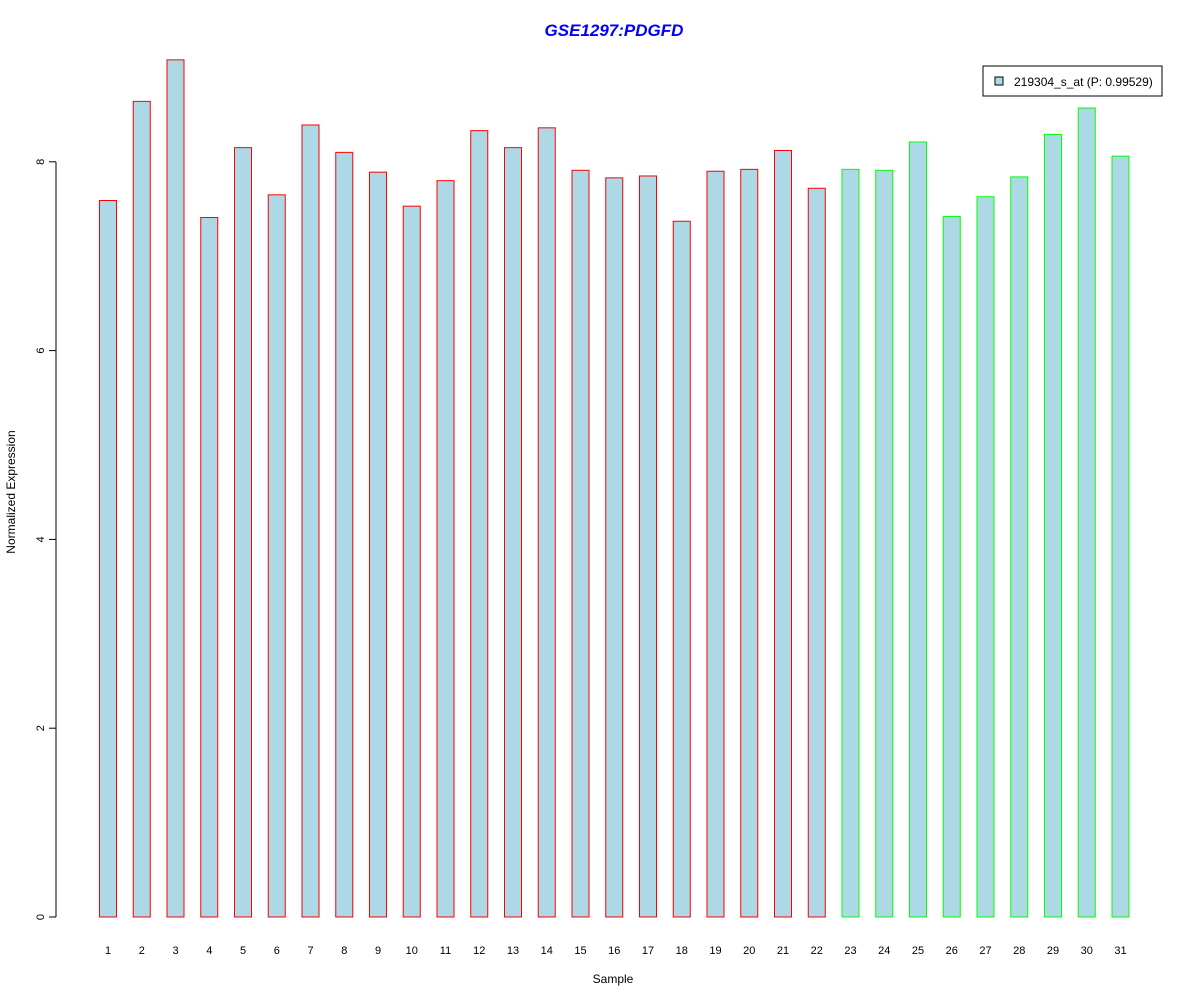 The width and height of the screenshot is (1200, 1000). Describe the element at coordinates (445, 951) in the screenshot. I see `x-tick-label: 11` at that location.